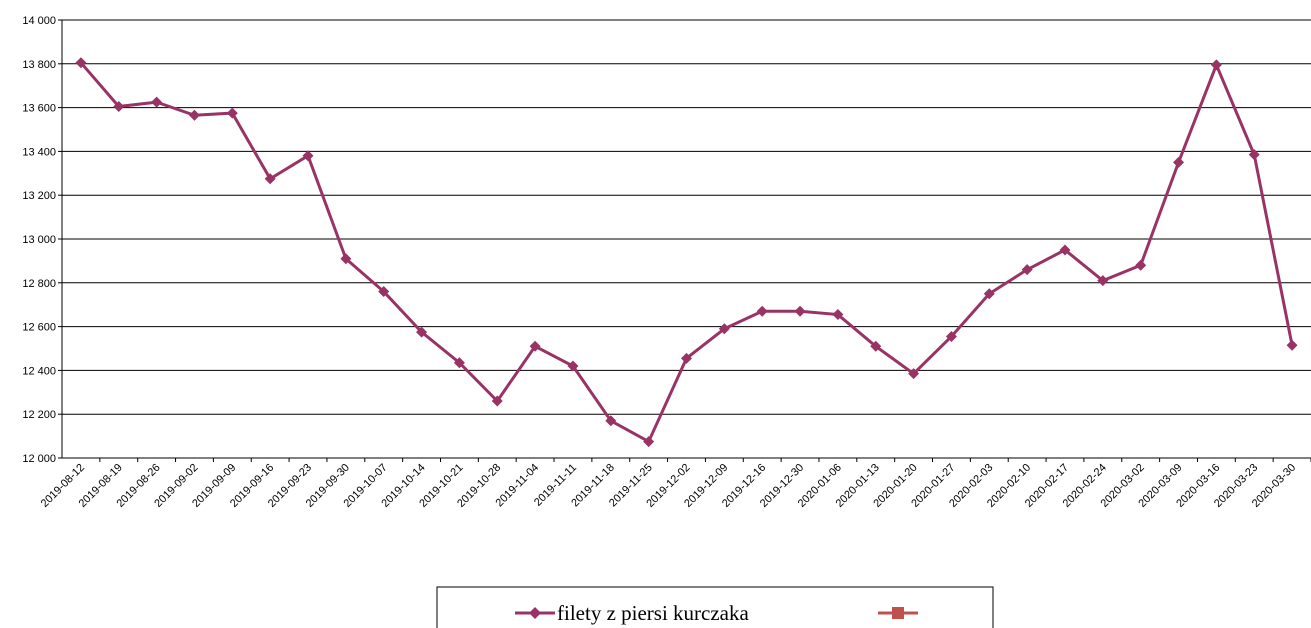 The height and width of the screenshot is (628, 1311). I want to click on y-tick-label: 13 400, so click(39, 152).